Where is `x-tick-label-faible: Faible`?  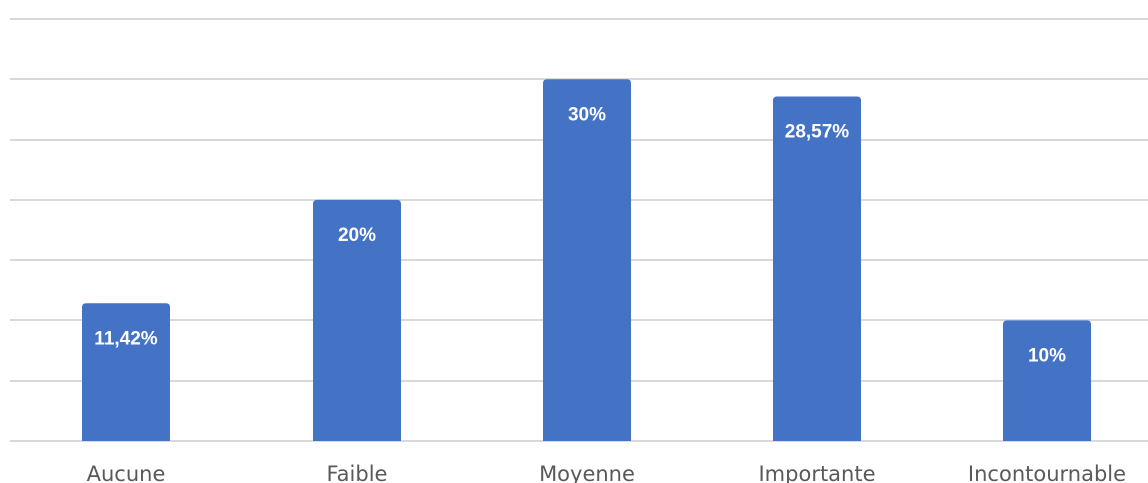
x-tick-label-faible: Faible is located at coordinates (357, 472).